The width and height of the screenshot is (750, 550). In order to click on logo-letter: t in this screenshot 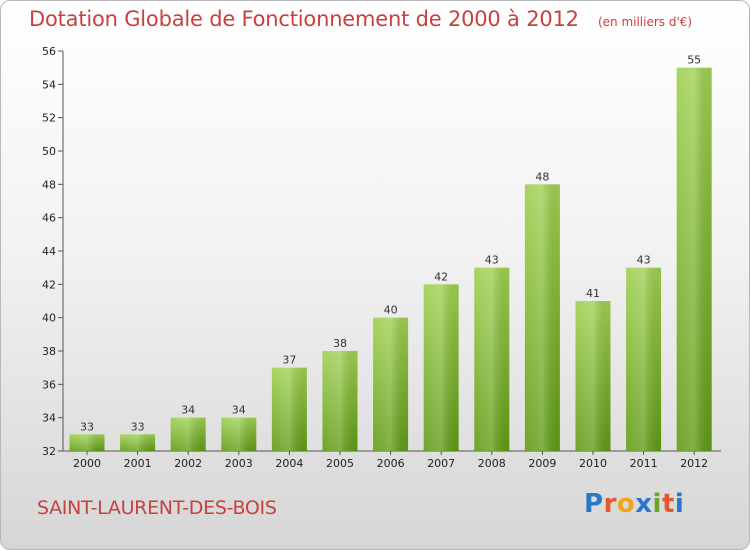, I will do `click(668, 504)`.